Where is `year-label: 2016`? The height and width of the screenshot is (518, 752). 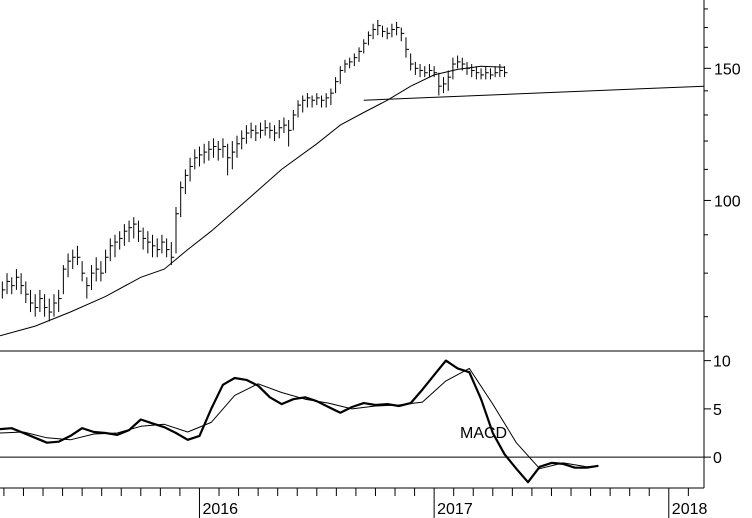 year-label: 2016 is located at coordinates (220, 509).